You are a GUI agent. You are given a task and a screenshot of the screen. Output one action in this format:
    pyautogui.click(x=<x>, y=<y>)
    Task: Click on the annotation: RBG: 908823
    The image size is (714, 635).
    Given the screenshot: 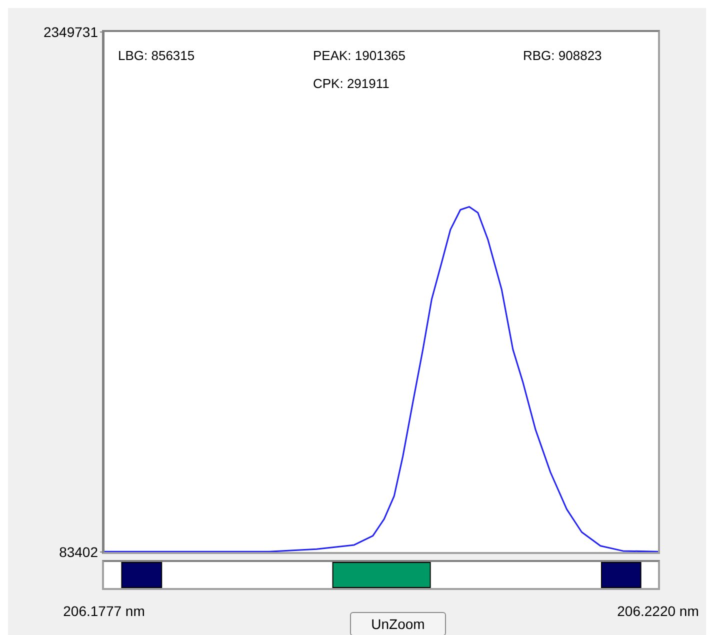 What is the action you would take?
    pyautogui.click(x=562, y=55)
    